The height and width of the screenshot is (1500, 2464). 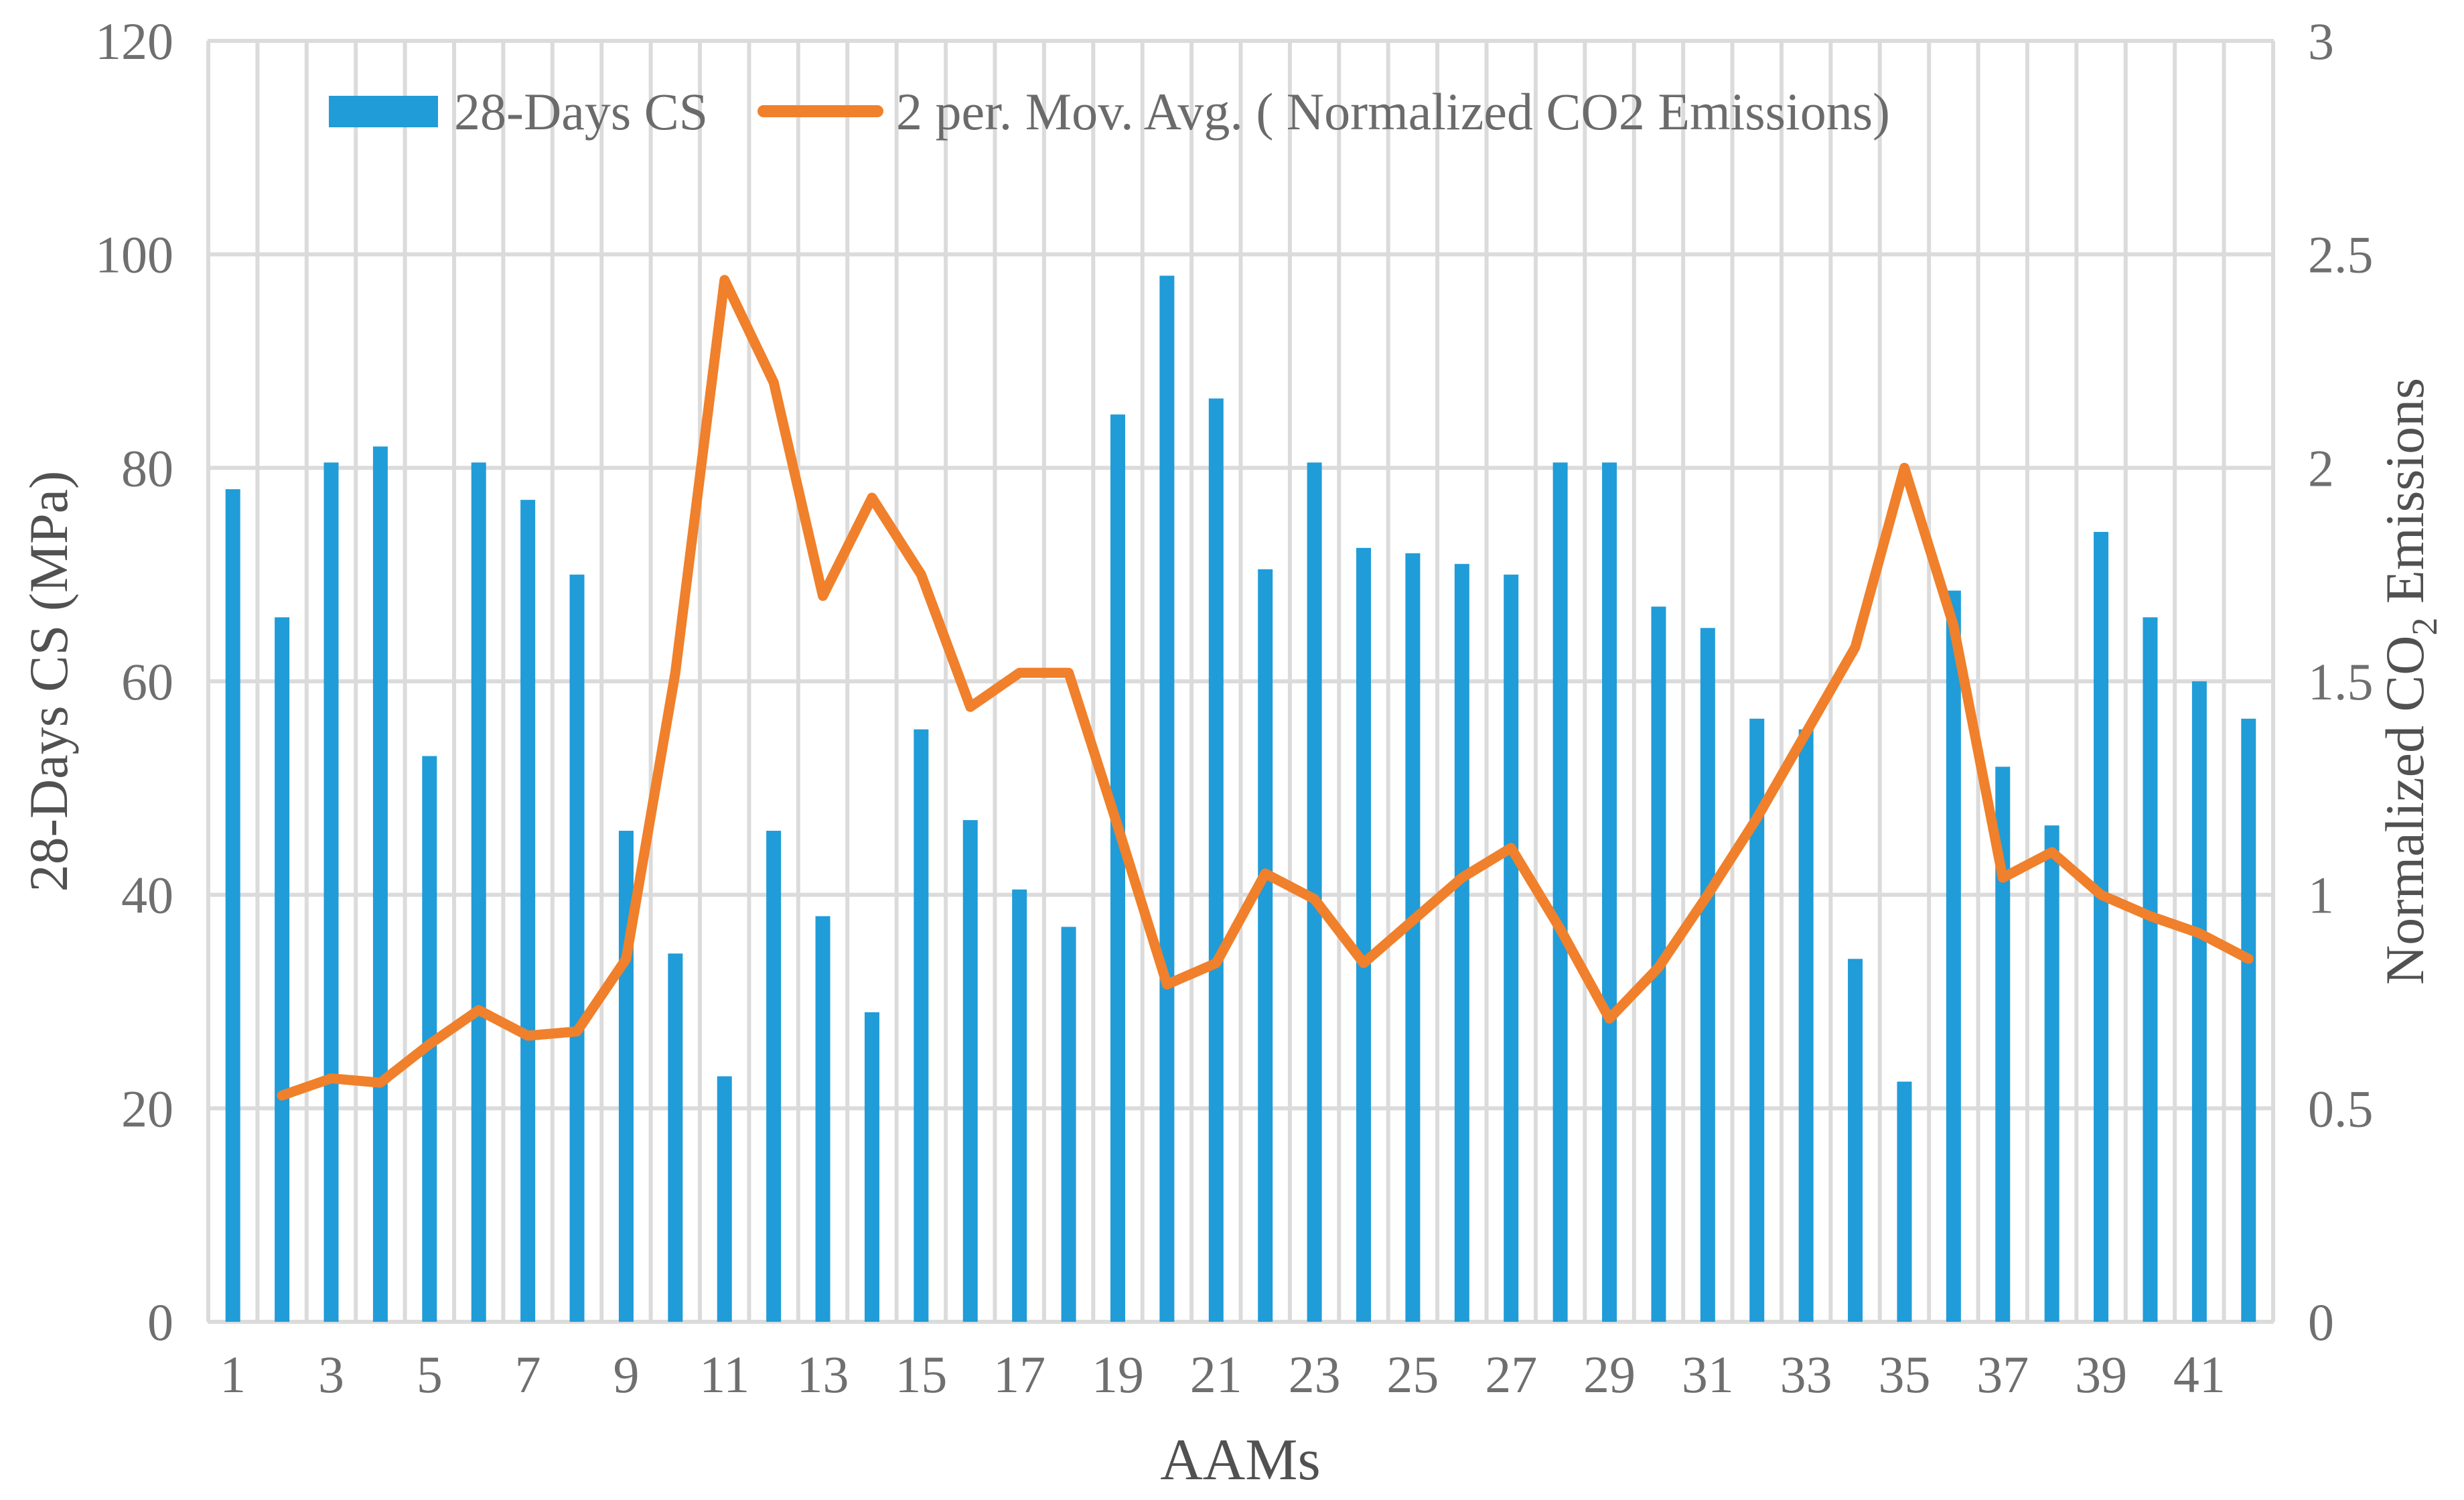 What do you see at coordinates (2424, 627) in the screenshot?
I see `right-axis-title-subscript: 2` at bounding box center [2424, 627].